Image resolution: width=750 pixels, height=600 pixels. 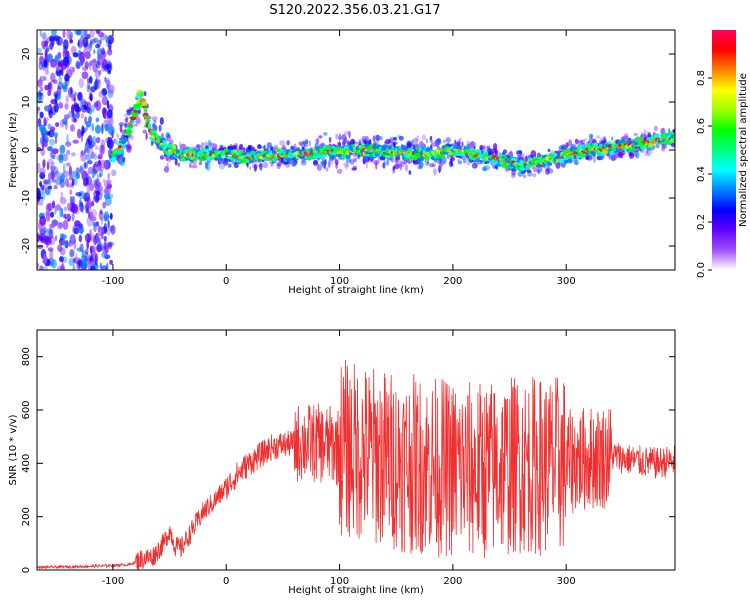 I want to click on chart-title: S120.2022.356.03.21.G17, so click(x=354, y=10).